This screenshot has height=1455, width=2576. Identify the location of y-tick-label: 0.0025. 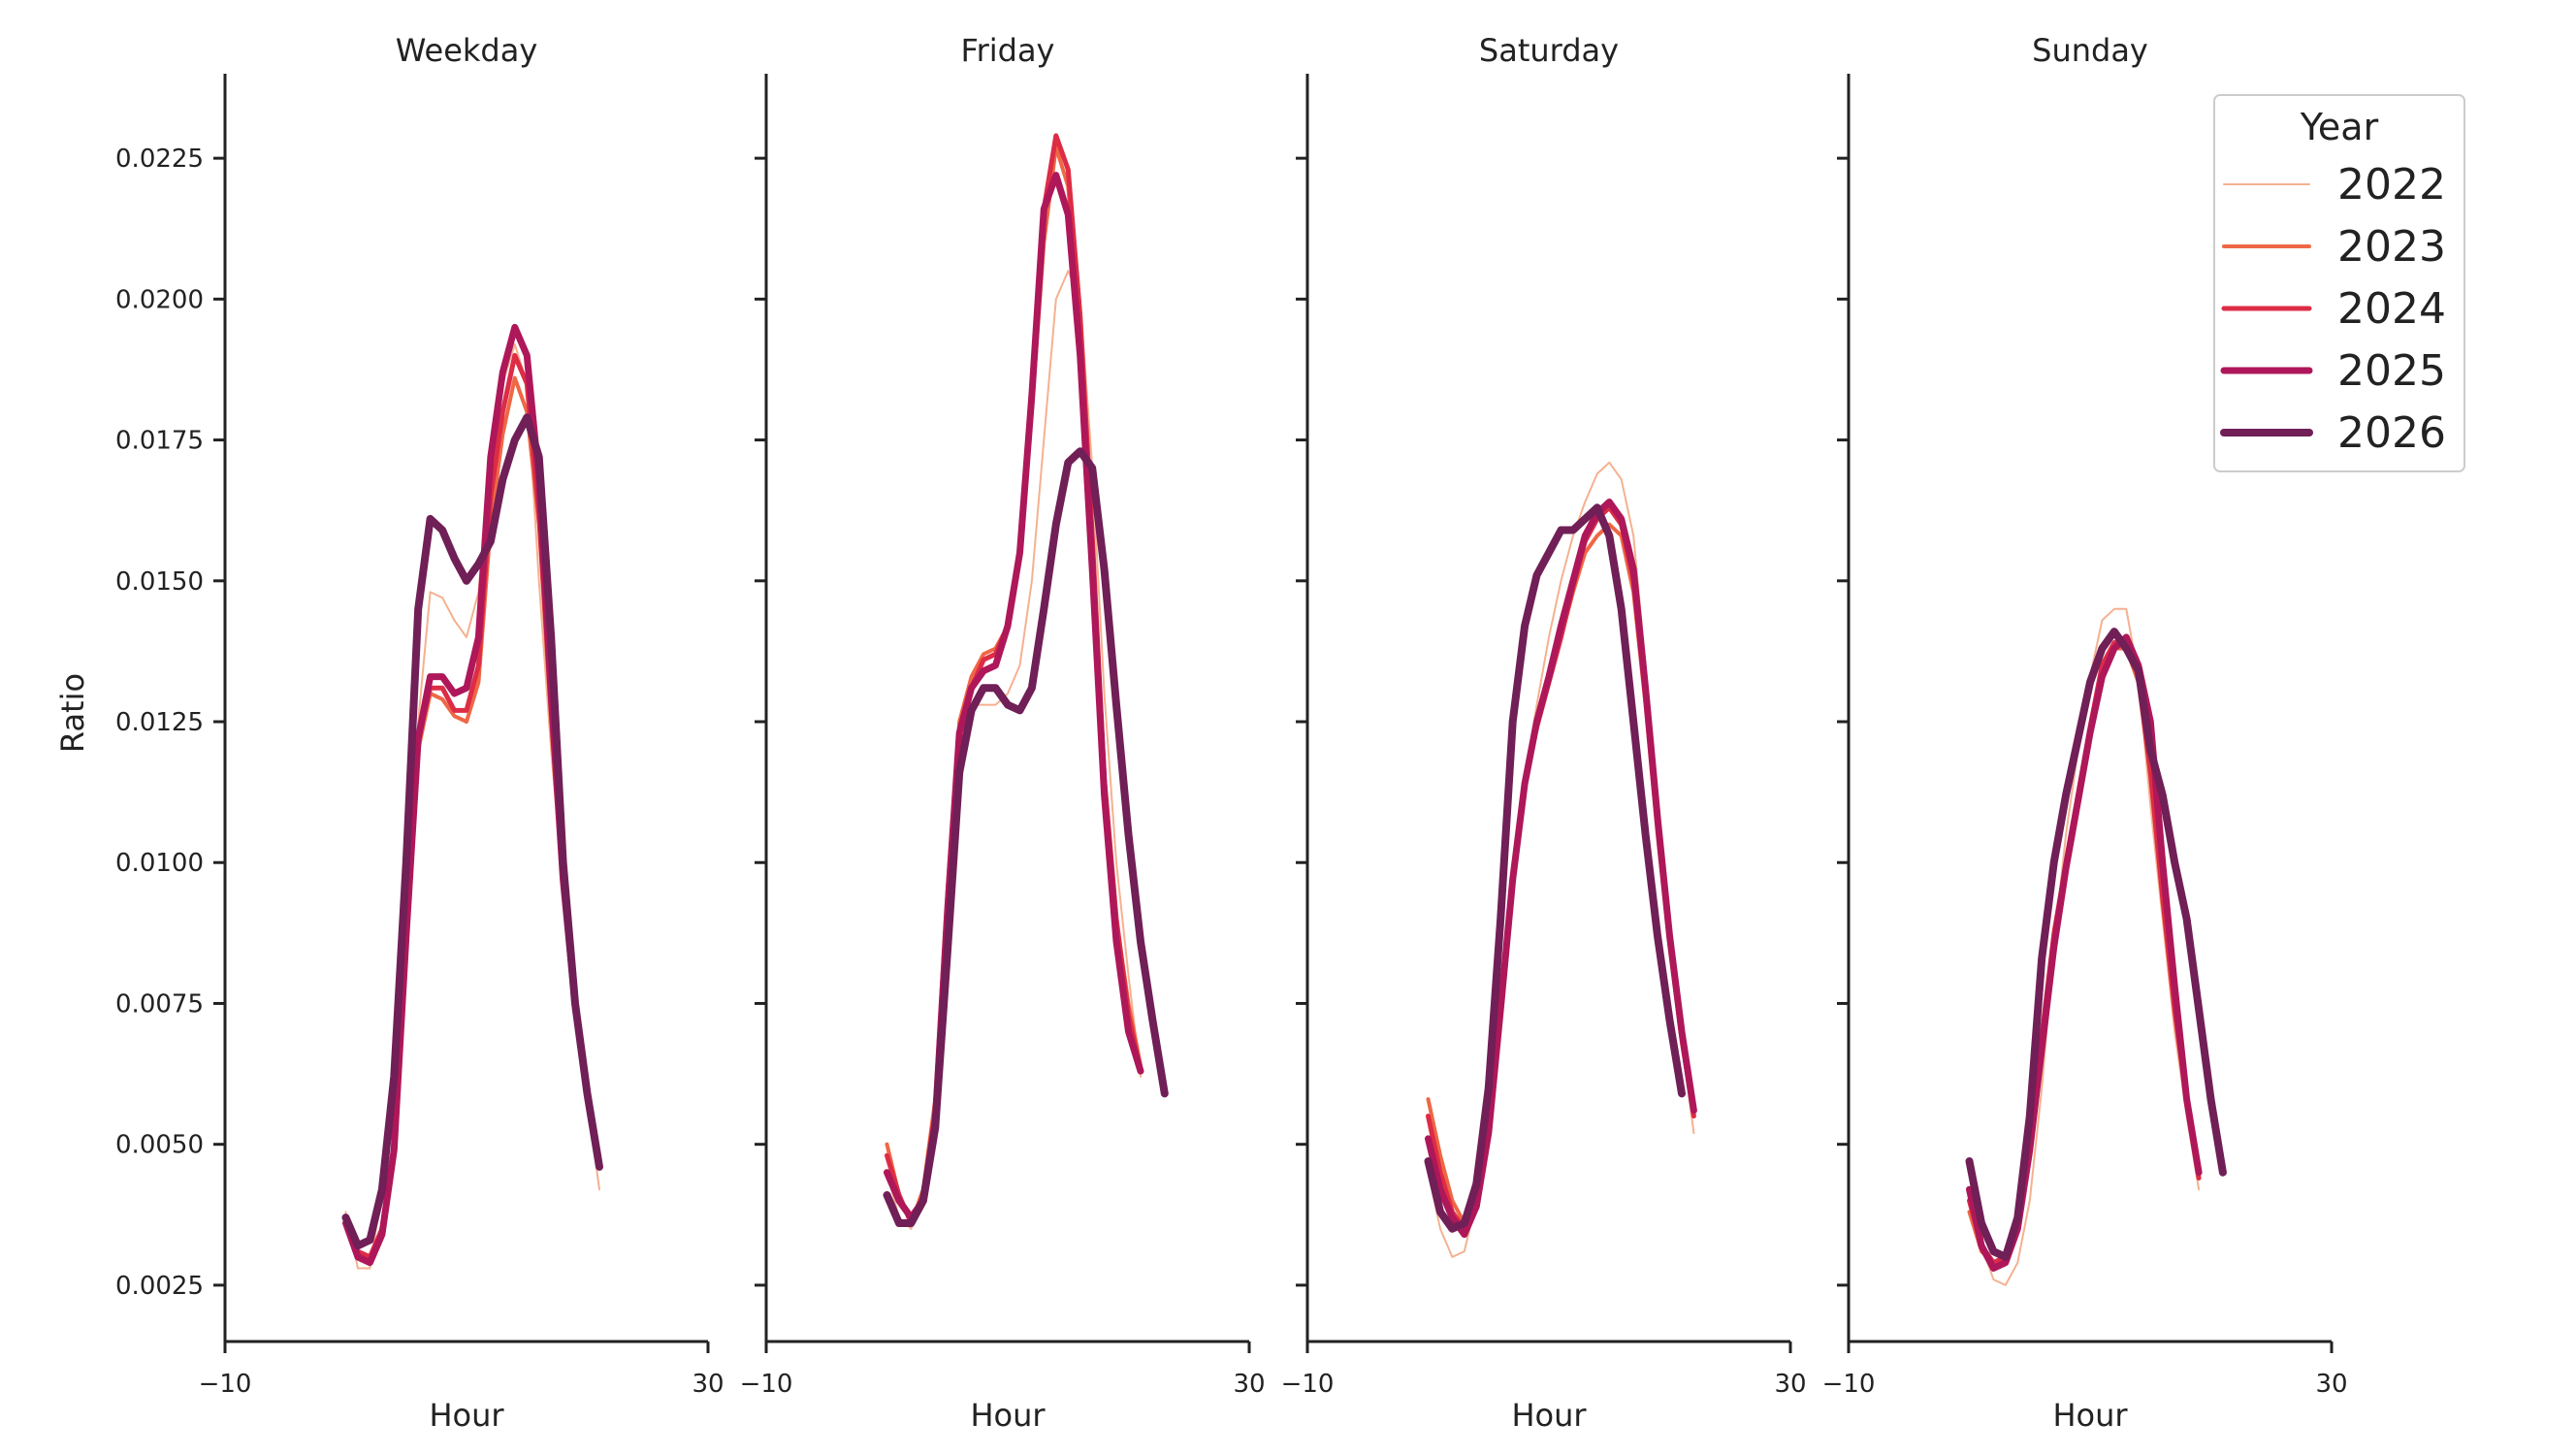
(159, 1286).